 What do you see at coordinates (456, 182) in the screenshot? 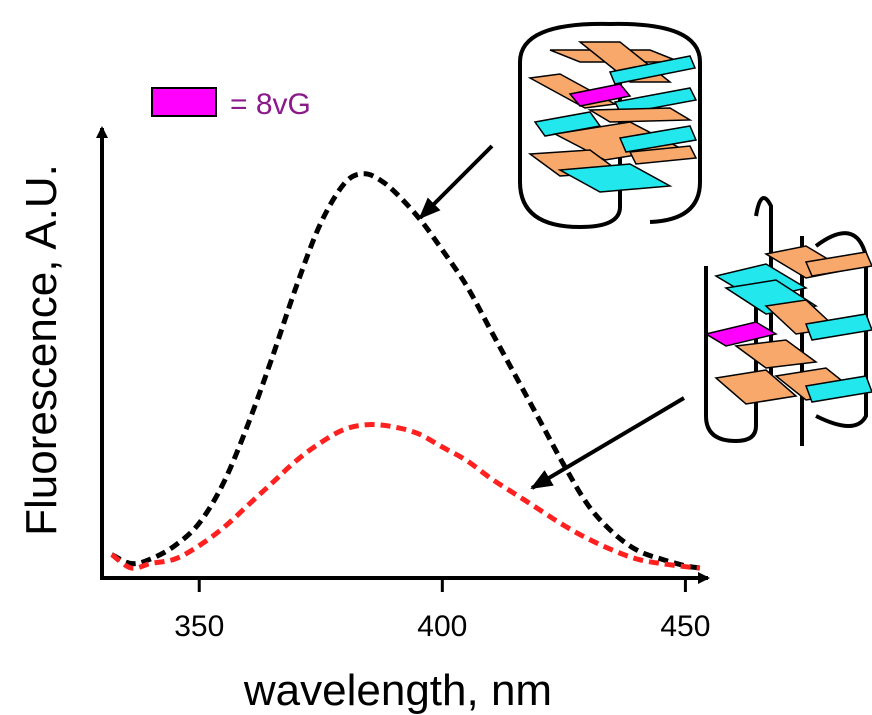
I see `arrow-to-black-curve` at bounding box center [456, 182].